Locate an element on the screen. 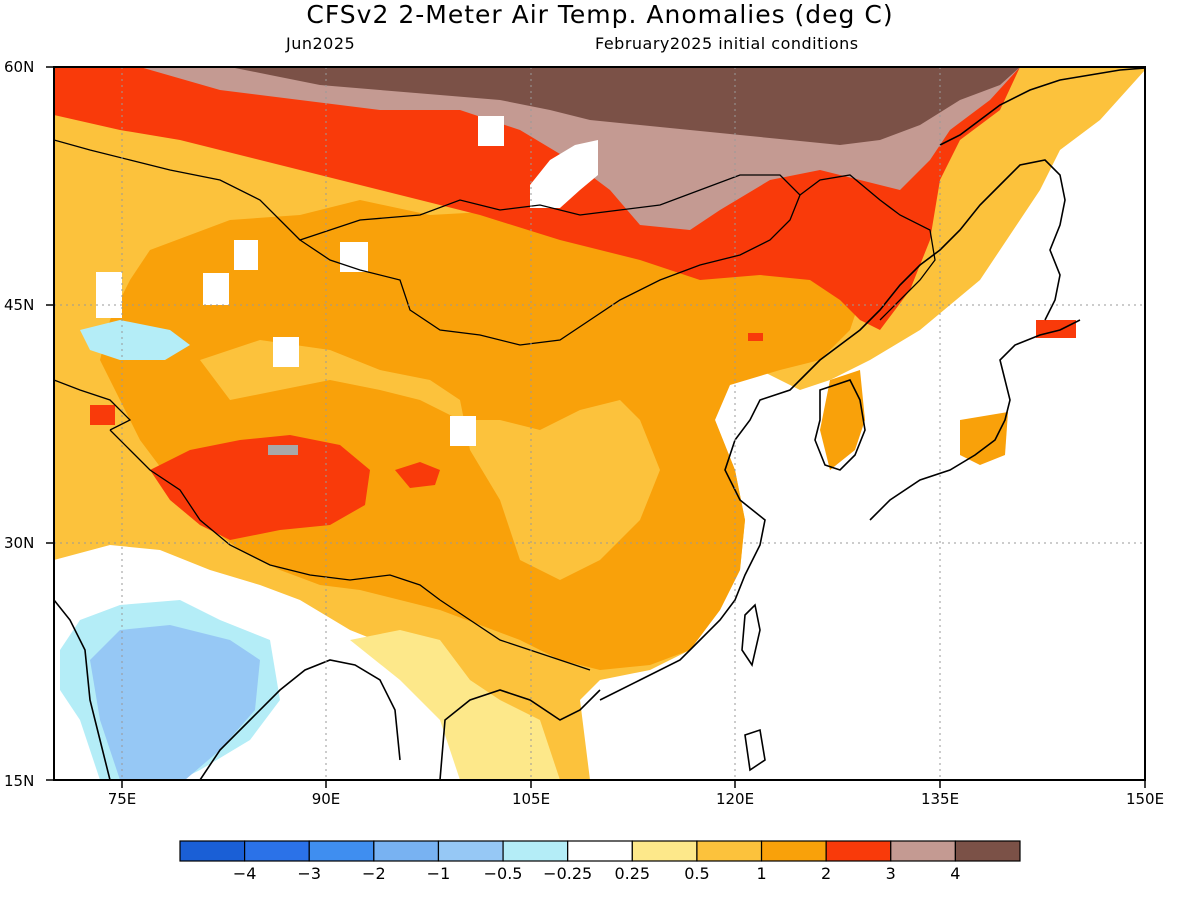 The image size is (1200, 900). lon-label-90e: 90E is located at coordinates (326, 799).